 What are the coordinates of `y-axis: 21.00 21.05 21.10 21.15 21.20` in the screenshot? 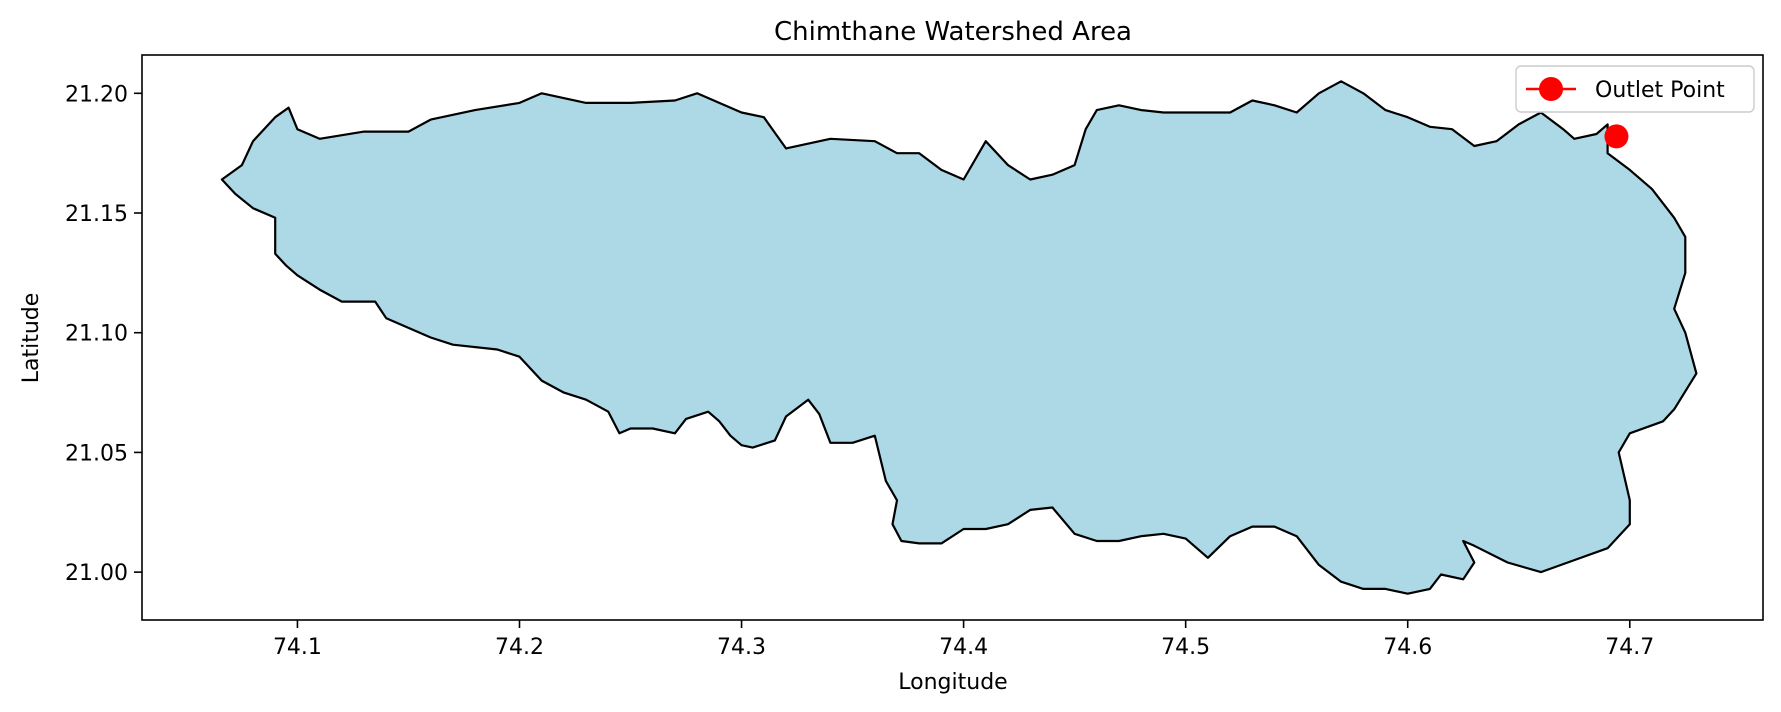 It's located at (103, 334).